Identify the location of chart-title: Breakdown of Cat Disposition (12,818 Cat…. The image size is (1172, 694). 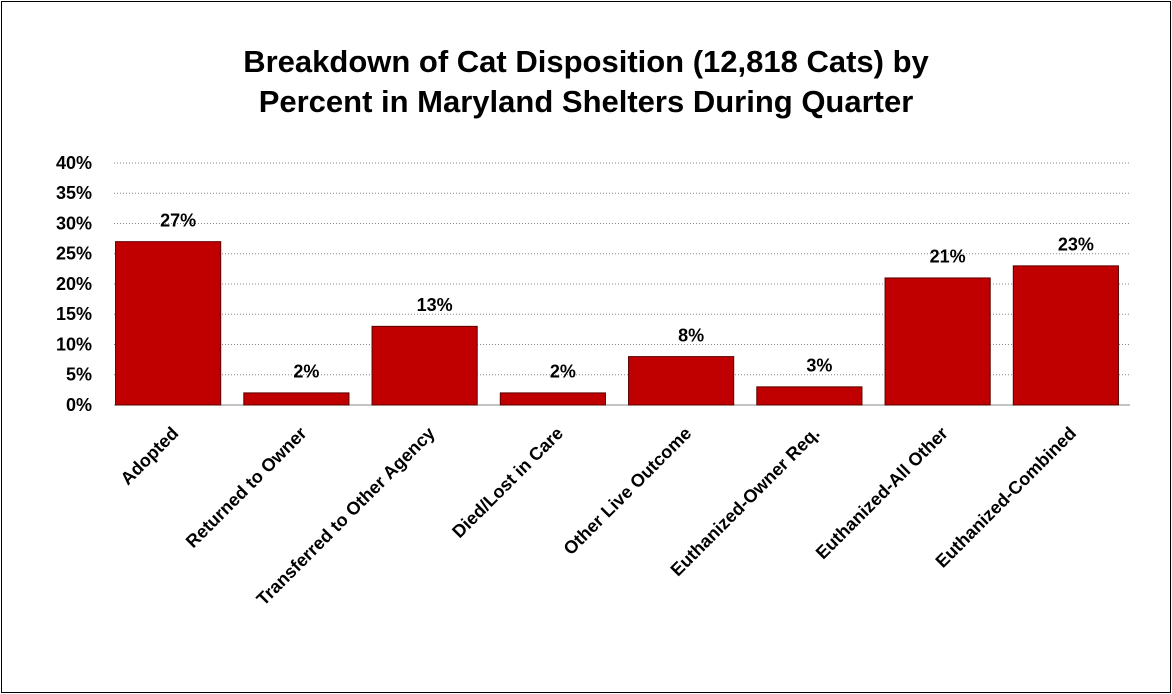
(586, 81).